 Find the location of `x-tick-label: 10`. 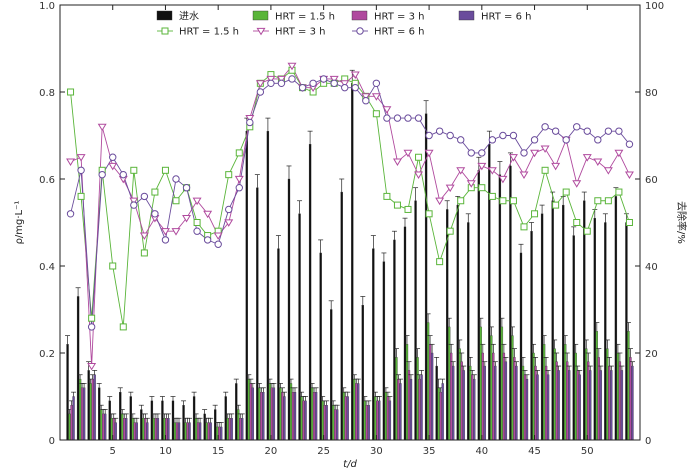

x-tick-label: 10 is located at coordinates (165, 451).